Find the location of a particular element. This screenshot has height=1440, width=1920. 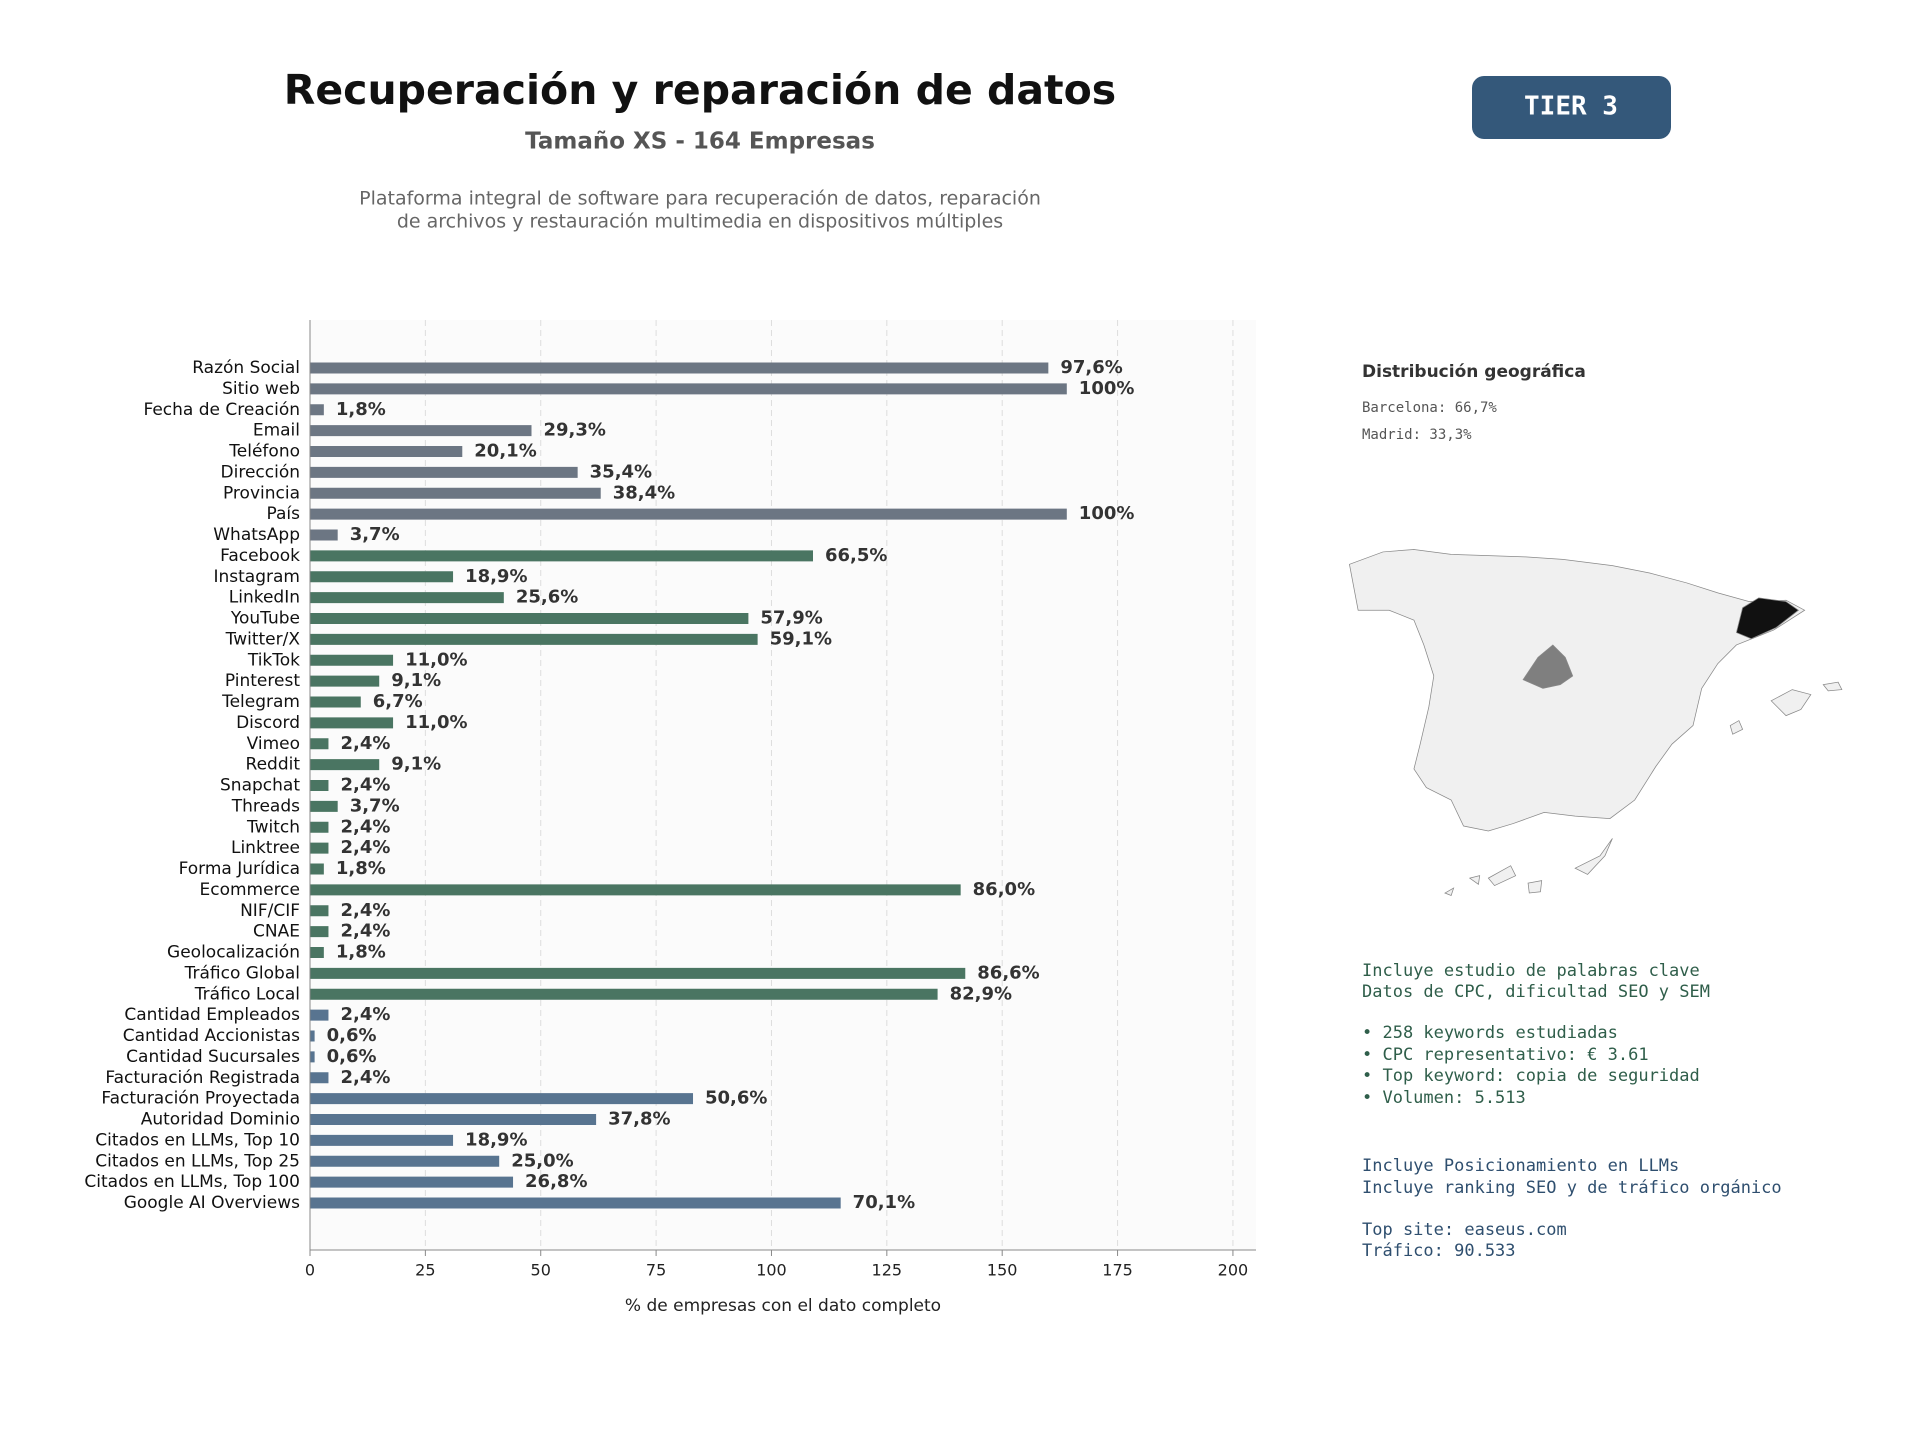

geo-item: Madrid: 33,3% is located at coordinates (1417, 435).